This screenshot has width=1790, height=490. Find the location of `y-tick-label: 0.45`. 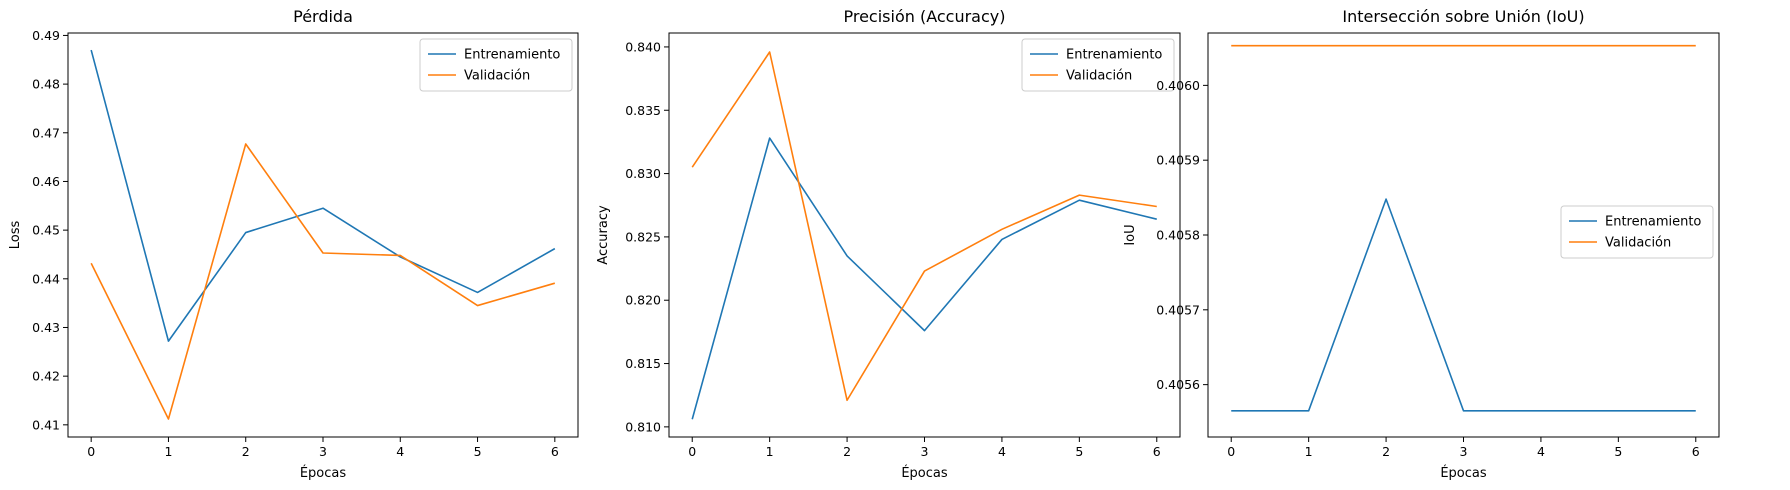

y-tick-label: 0.45 is located at coordinates (46, 230).